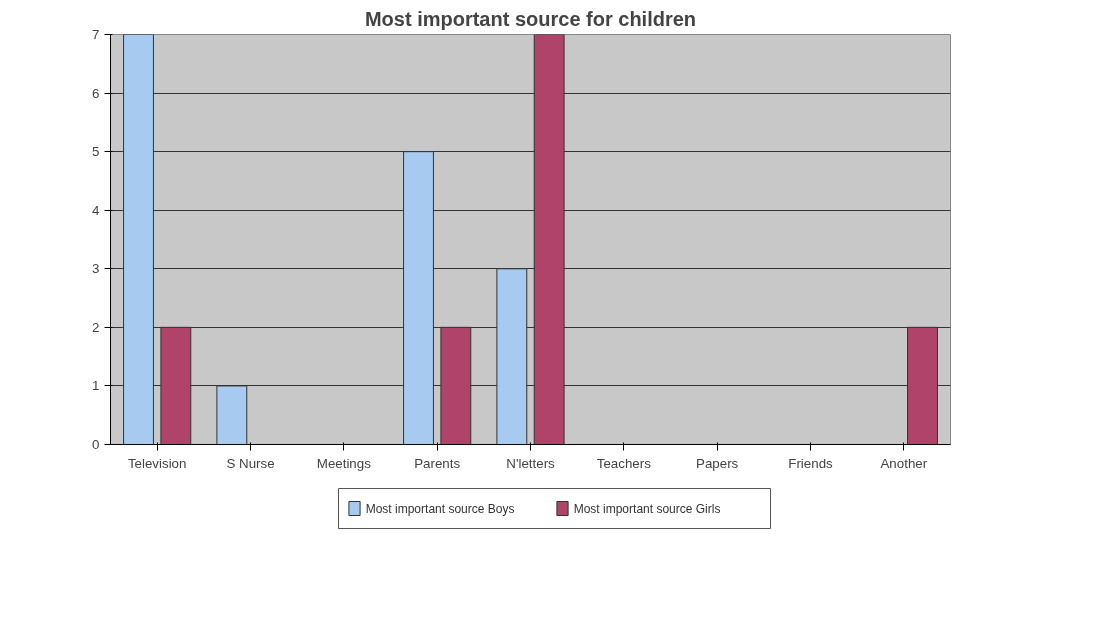 This screenshot has width=1108, height=624. What do you see at coordinates (647, 508) in the screenshot?
I see `legend-label: Most important source Girls` at bounding box center [647, 508].